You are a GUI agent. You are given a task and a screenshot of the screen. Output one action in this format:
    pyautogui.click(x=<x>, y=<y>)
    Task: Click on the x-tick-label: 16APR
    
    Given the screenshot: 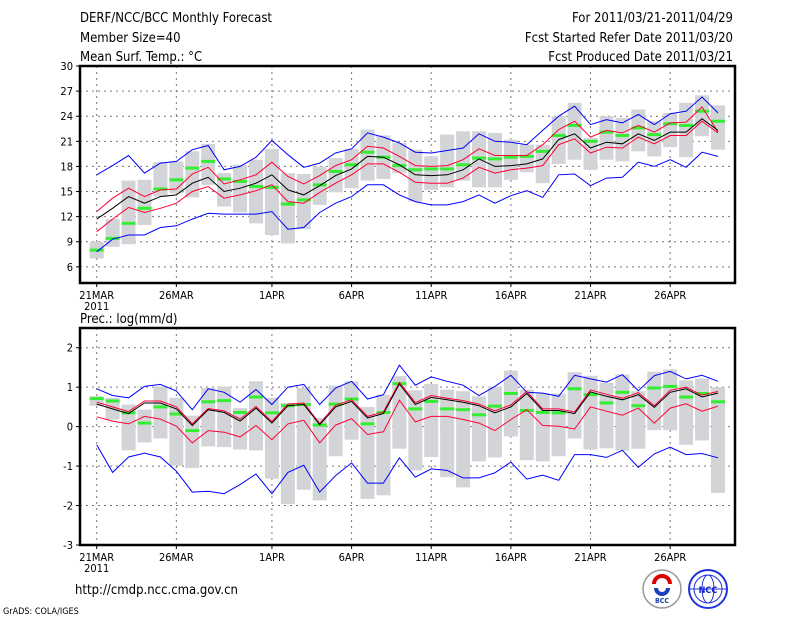 What is the action you would take?
    pyautogui.click(x=511, y=295)
    